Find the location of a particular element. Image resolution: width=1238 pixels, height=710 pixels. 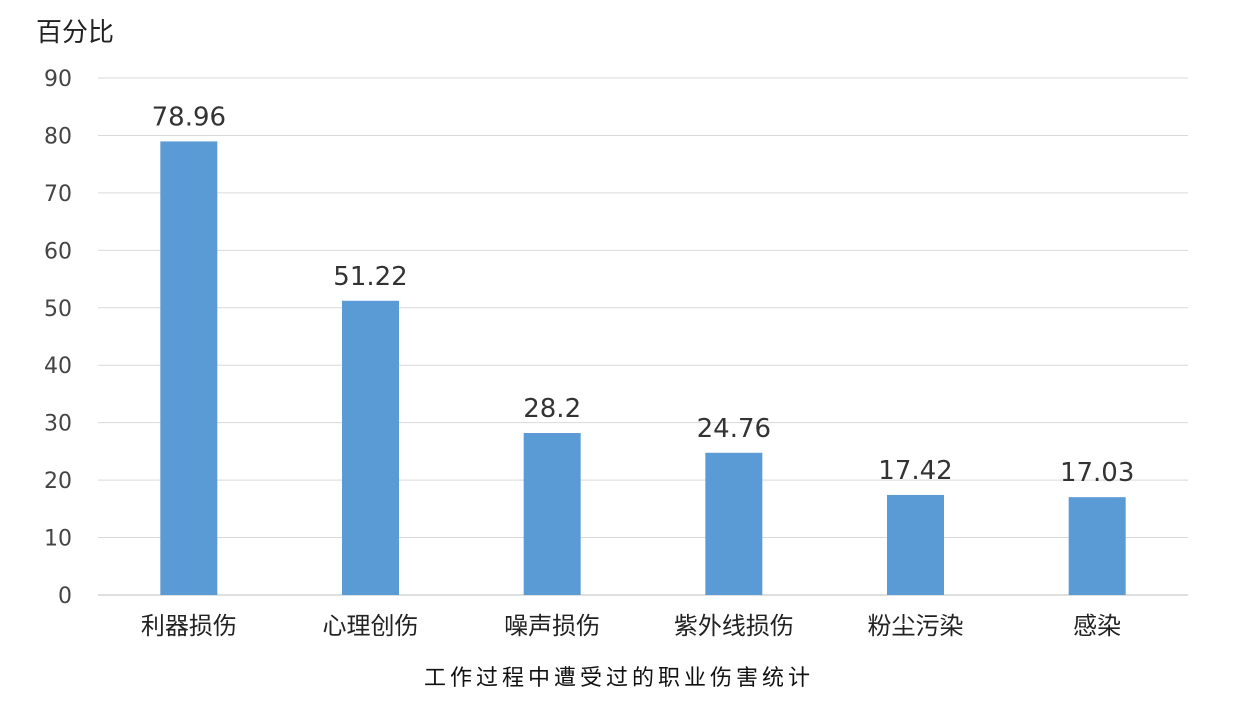

x-tick-label: 紫外线损伤 is located at coordinates (734, 626).